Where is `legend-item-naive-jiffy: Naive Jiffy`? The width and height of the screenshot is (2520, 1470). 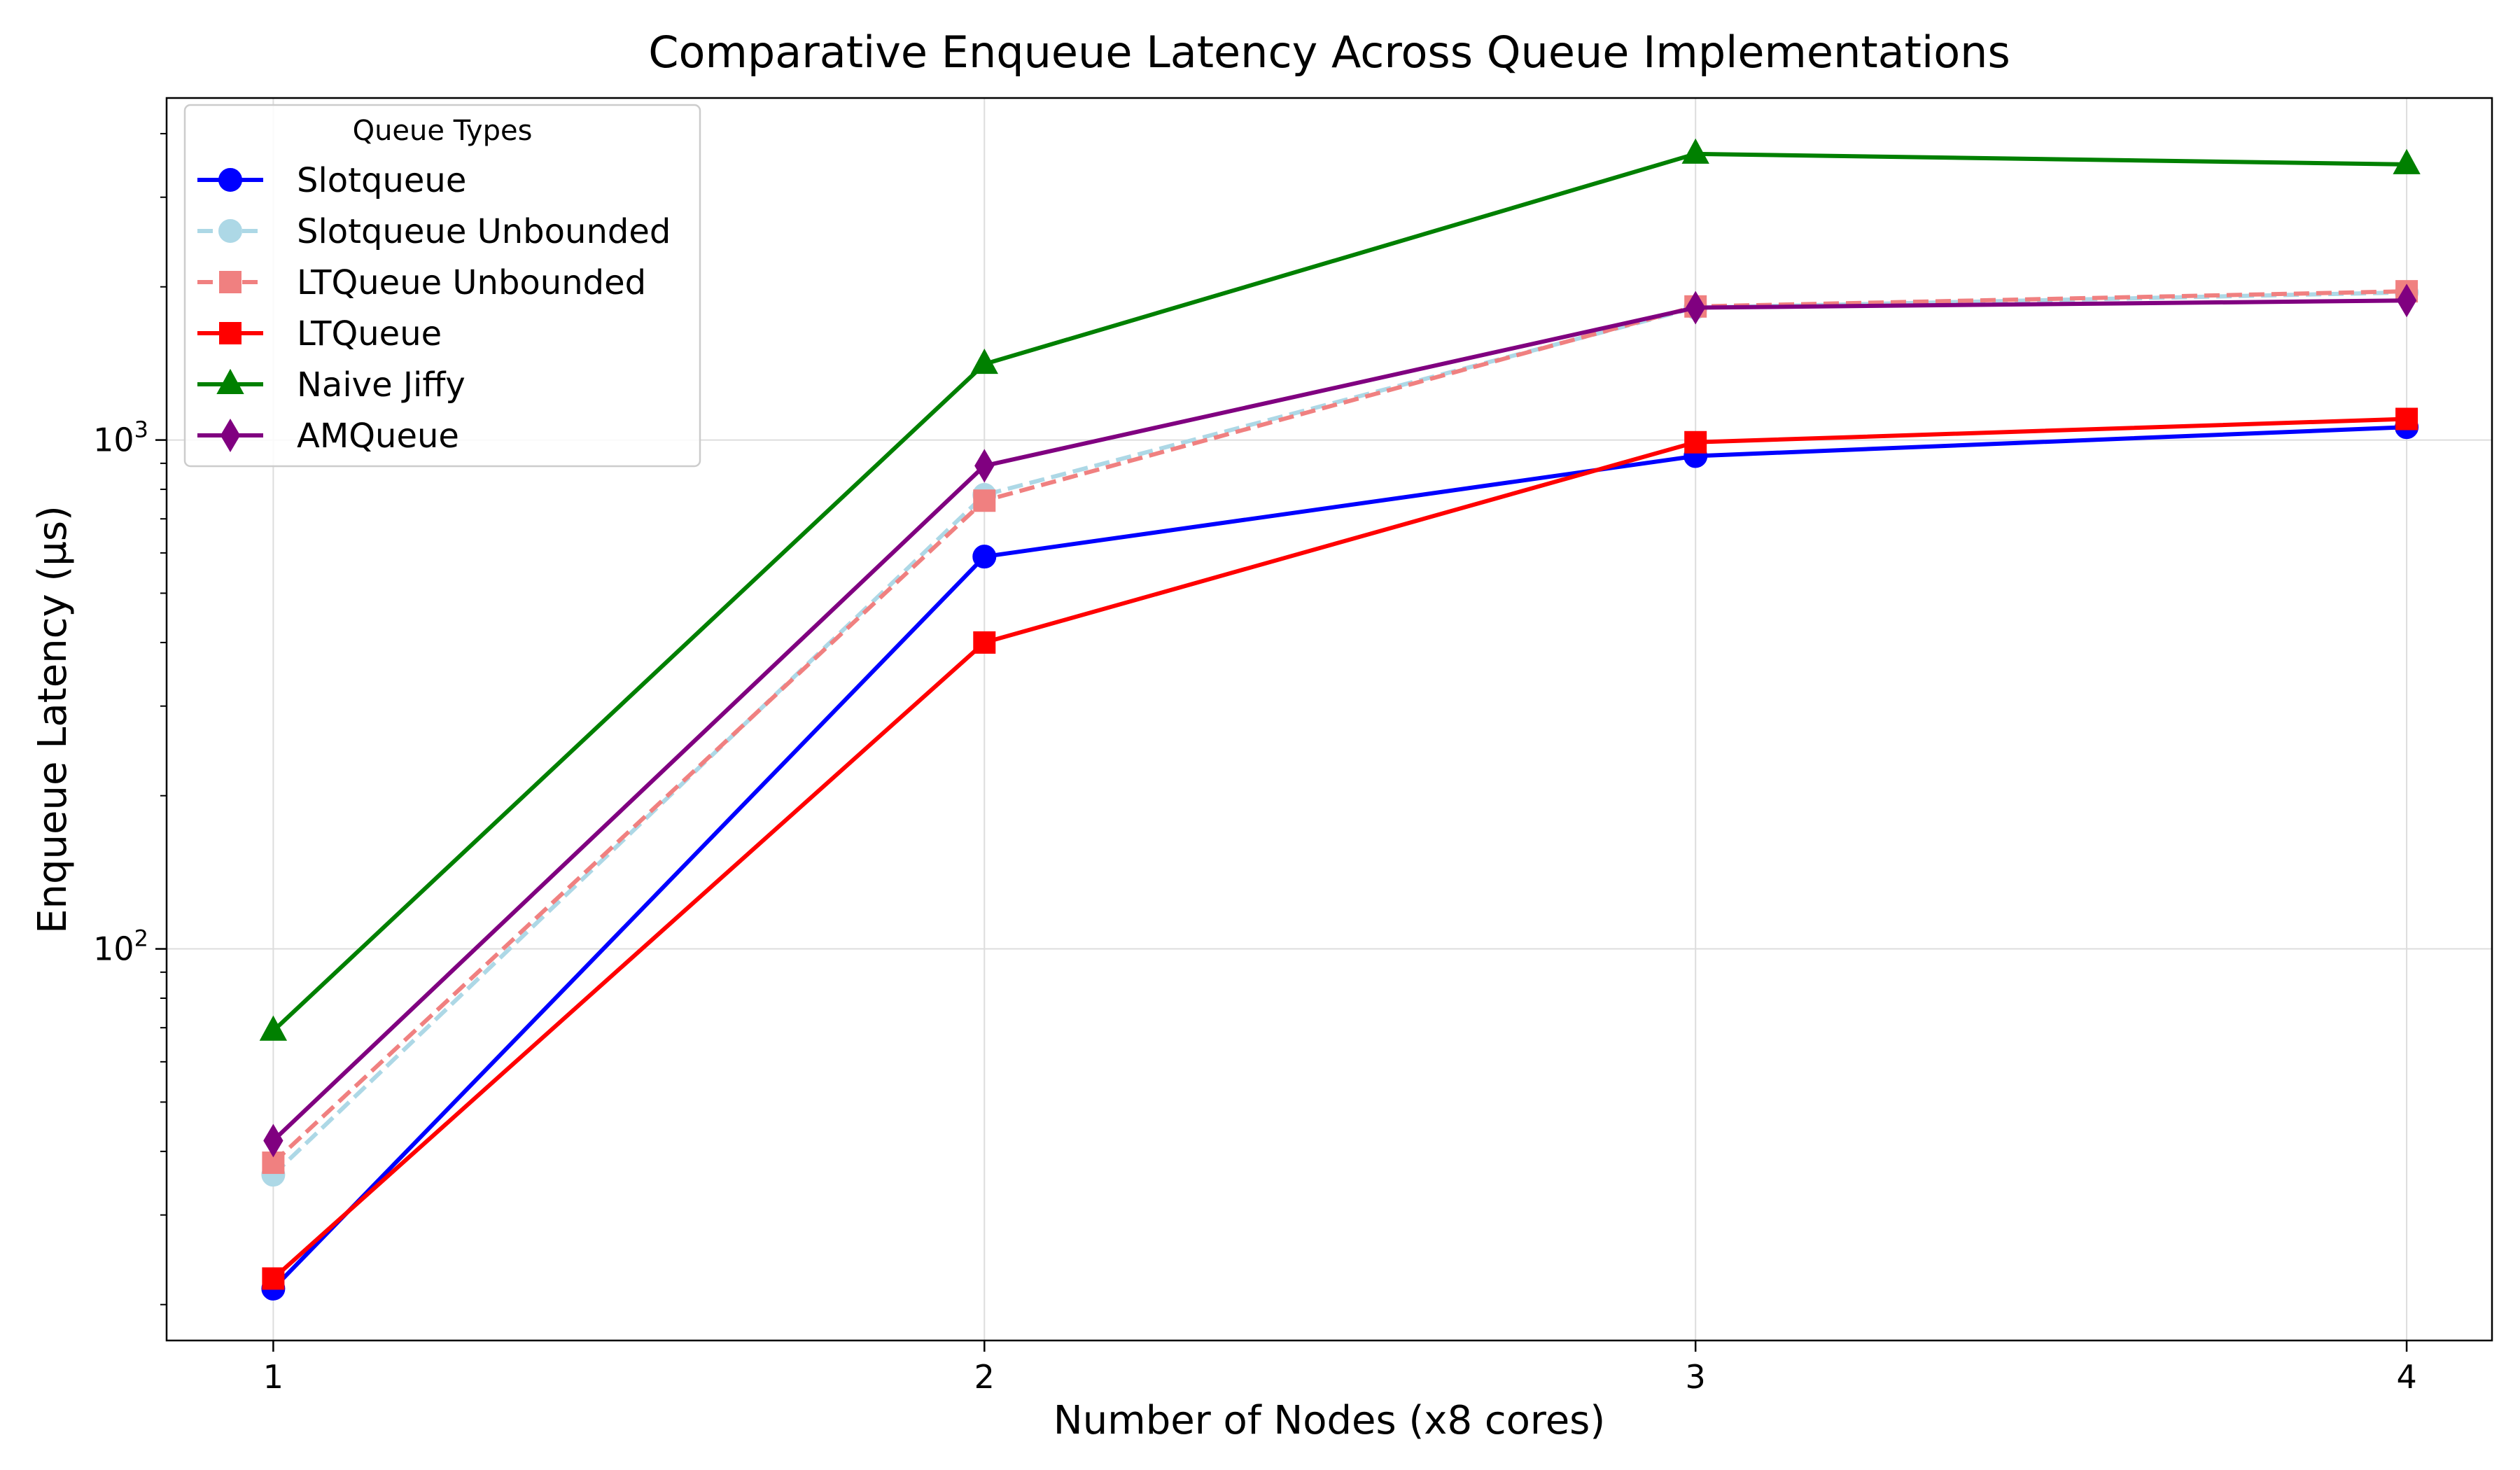 legend-item-naive-jiffy: Naive Jiffy is located at coordinates (331, 385).